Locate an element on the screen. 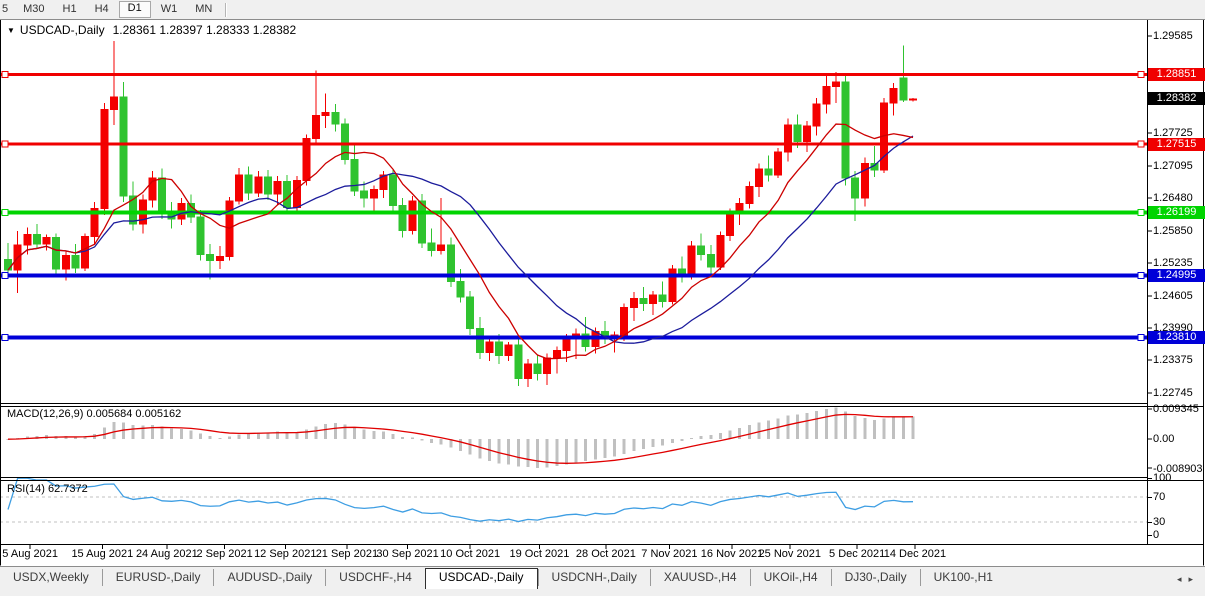 Image resolution: width=1205 pixels, height=596 pixels. chart-tab-usdx-weekly: USDX,Weekly is located at coordinates (51, 577).